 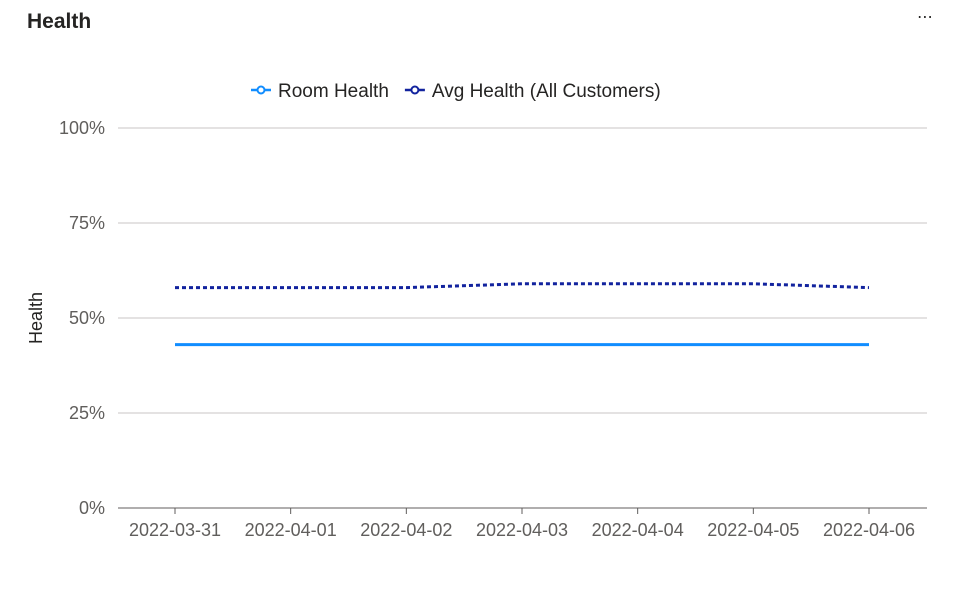 I want to click on y-axis-ticks: 0% 25% 50% 75% 100%, so click(x=82, y=318).